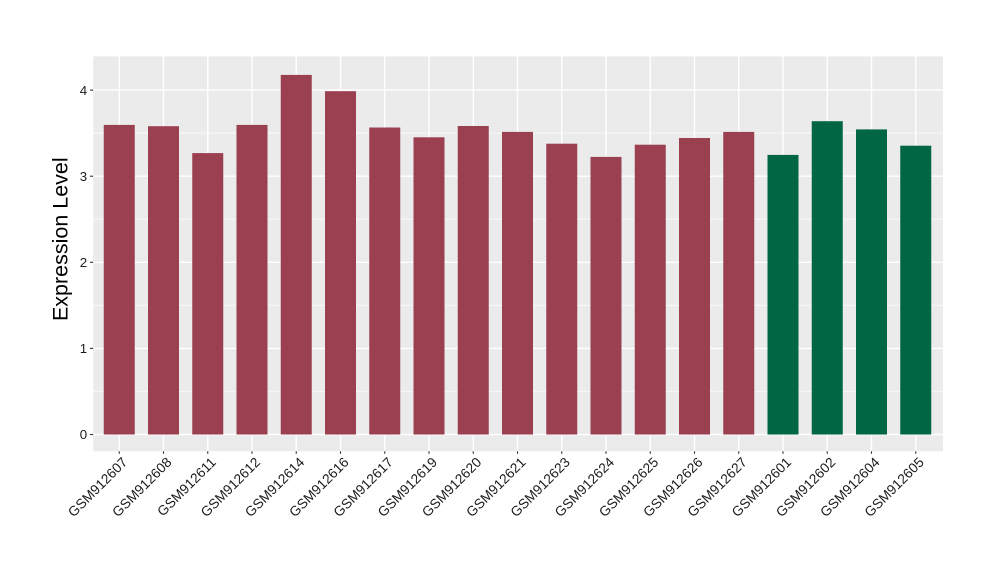  Describe the element at coordinates (83, 90) in the screenshot. I see `svg-text: 4` at that location.